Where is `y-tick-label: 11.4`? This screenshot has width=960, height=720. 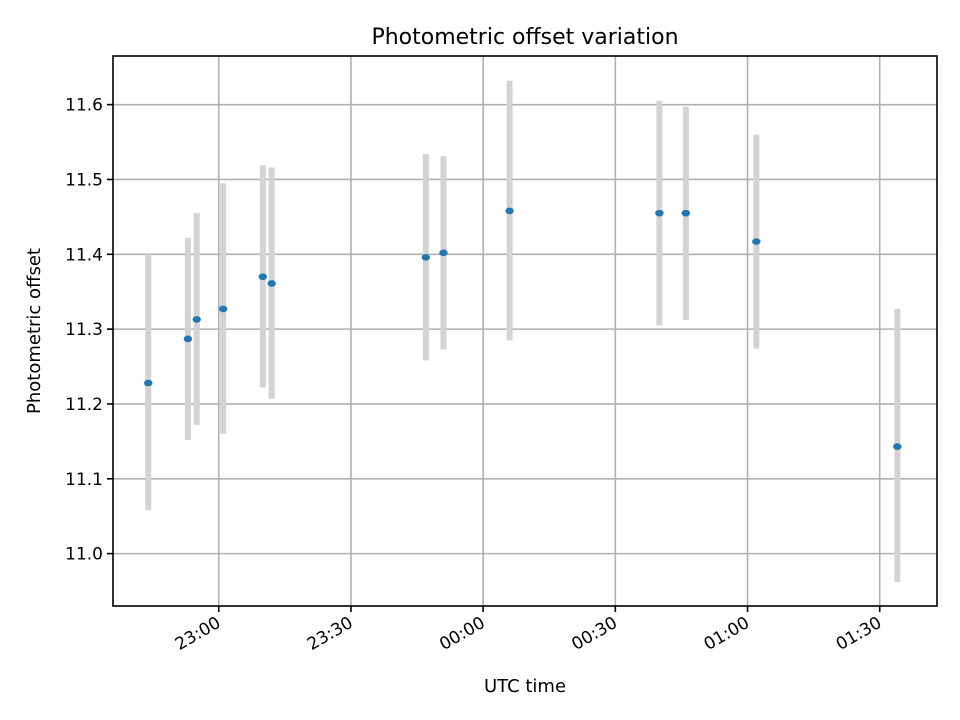 y-tick-label: 11.4 is located at coordinates (84, 255).